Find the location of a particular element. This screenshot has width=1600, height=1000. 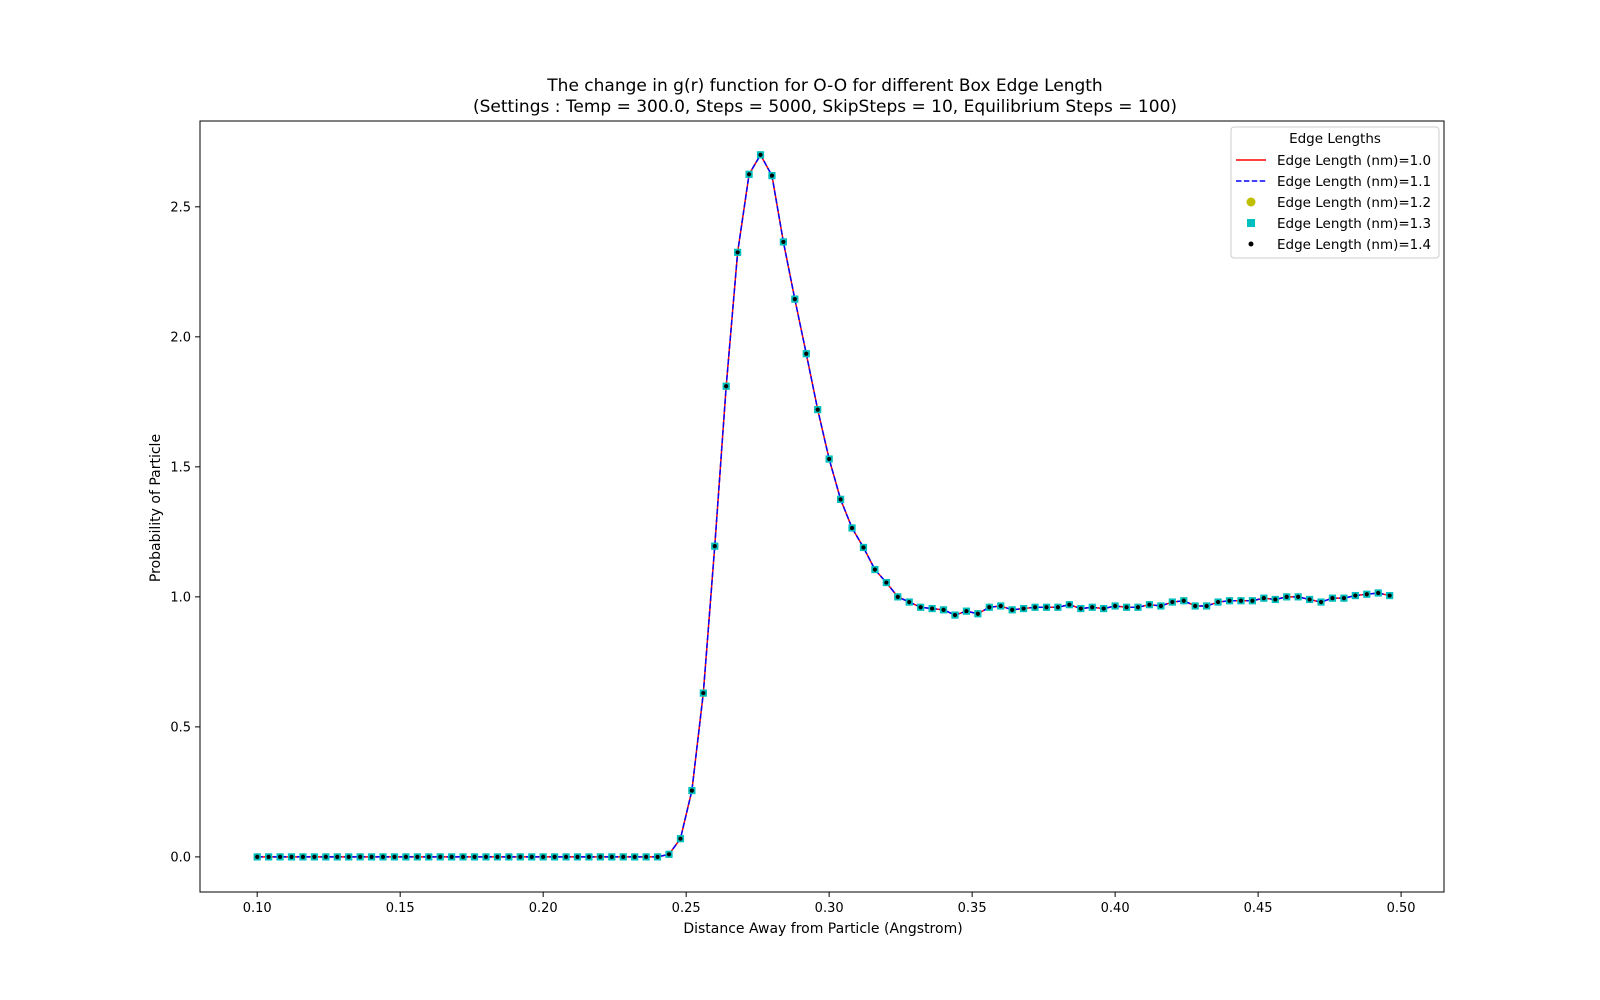

legend-entry: Edge Length (nm)=1.0 is located at coordinates (1333, 161).